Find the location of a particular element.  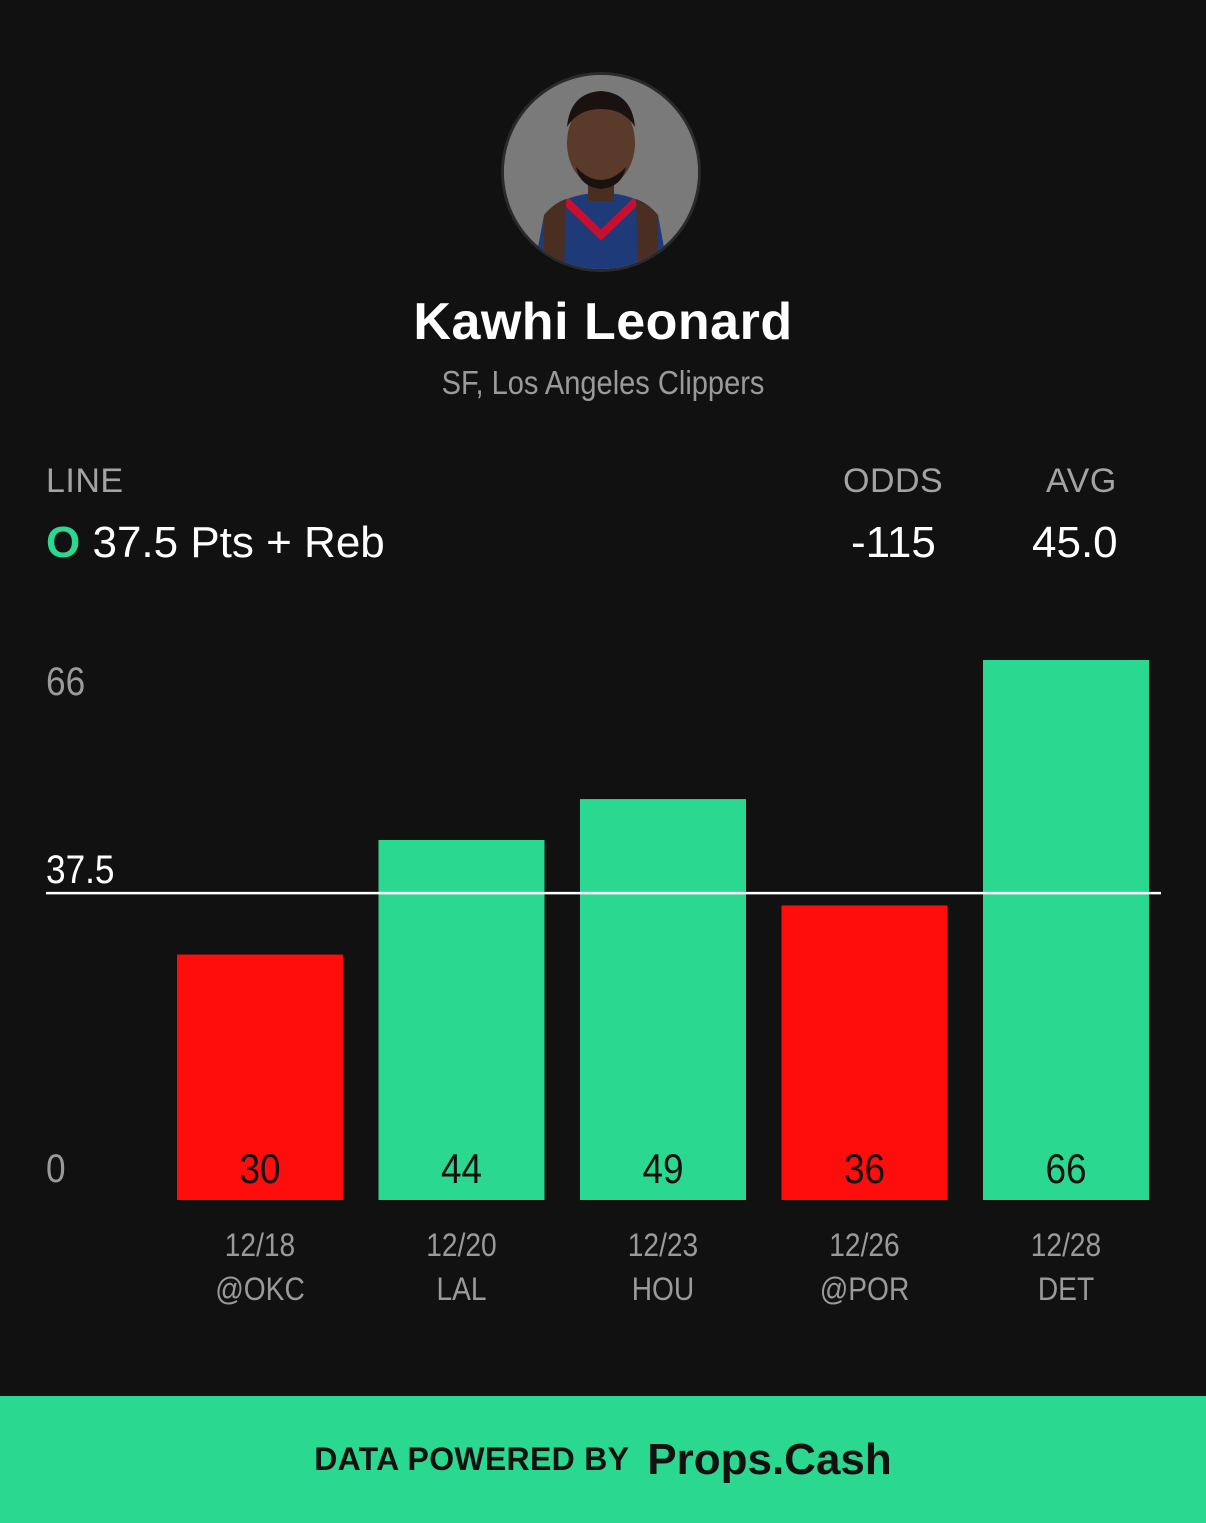

bar-value-label-0: 30 is located at coordinates (259, 1169).